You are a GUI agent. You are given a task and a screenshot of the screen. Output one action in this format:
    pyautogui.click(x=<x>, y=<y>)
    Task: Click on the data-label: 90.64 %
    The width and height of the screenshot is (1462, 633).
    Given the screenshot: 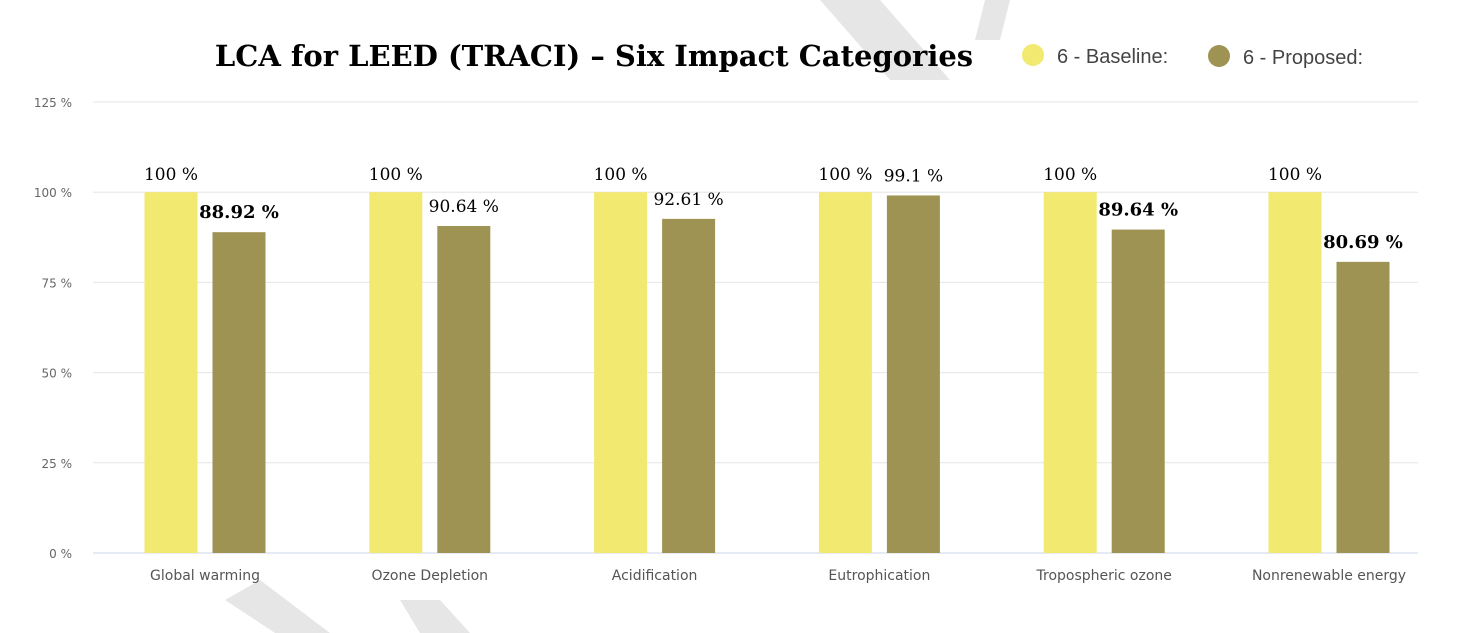 What is the action you would take?
    pyautogui.click(x=464, y=207)
    